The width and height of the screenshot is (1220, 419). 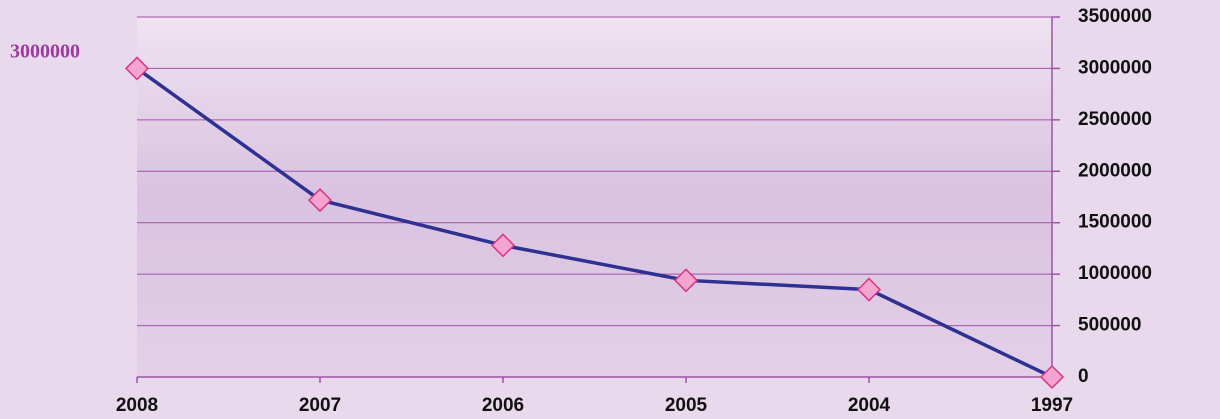 I want to click on x-tick-label: 2004, so click(x=869, y=405).